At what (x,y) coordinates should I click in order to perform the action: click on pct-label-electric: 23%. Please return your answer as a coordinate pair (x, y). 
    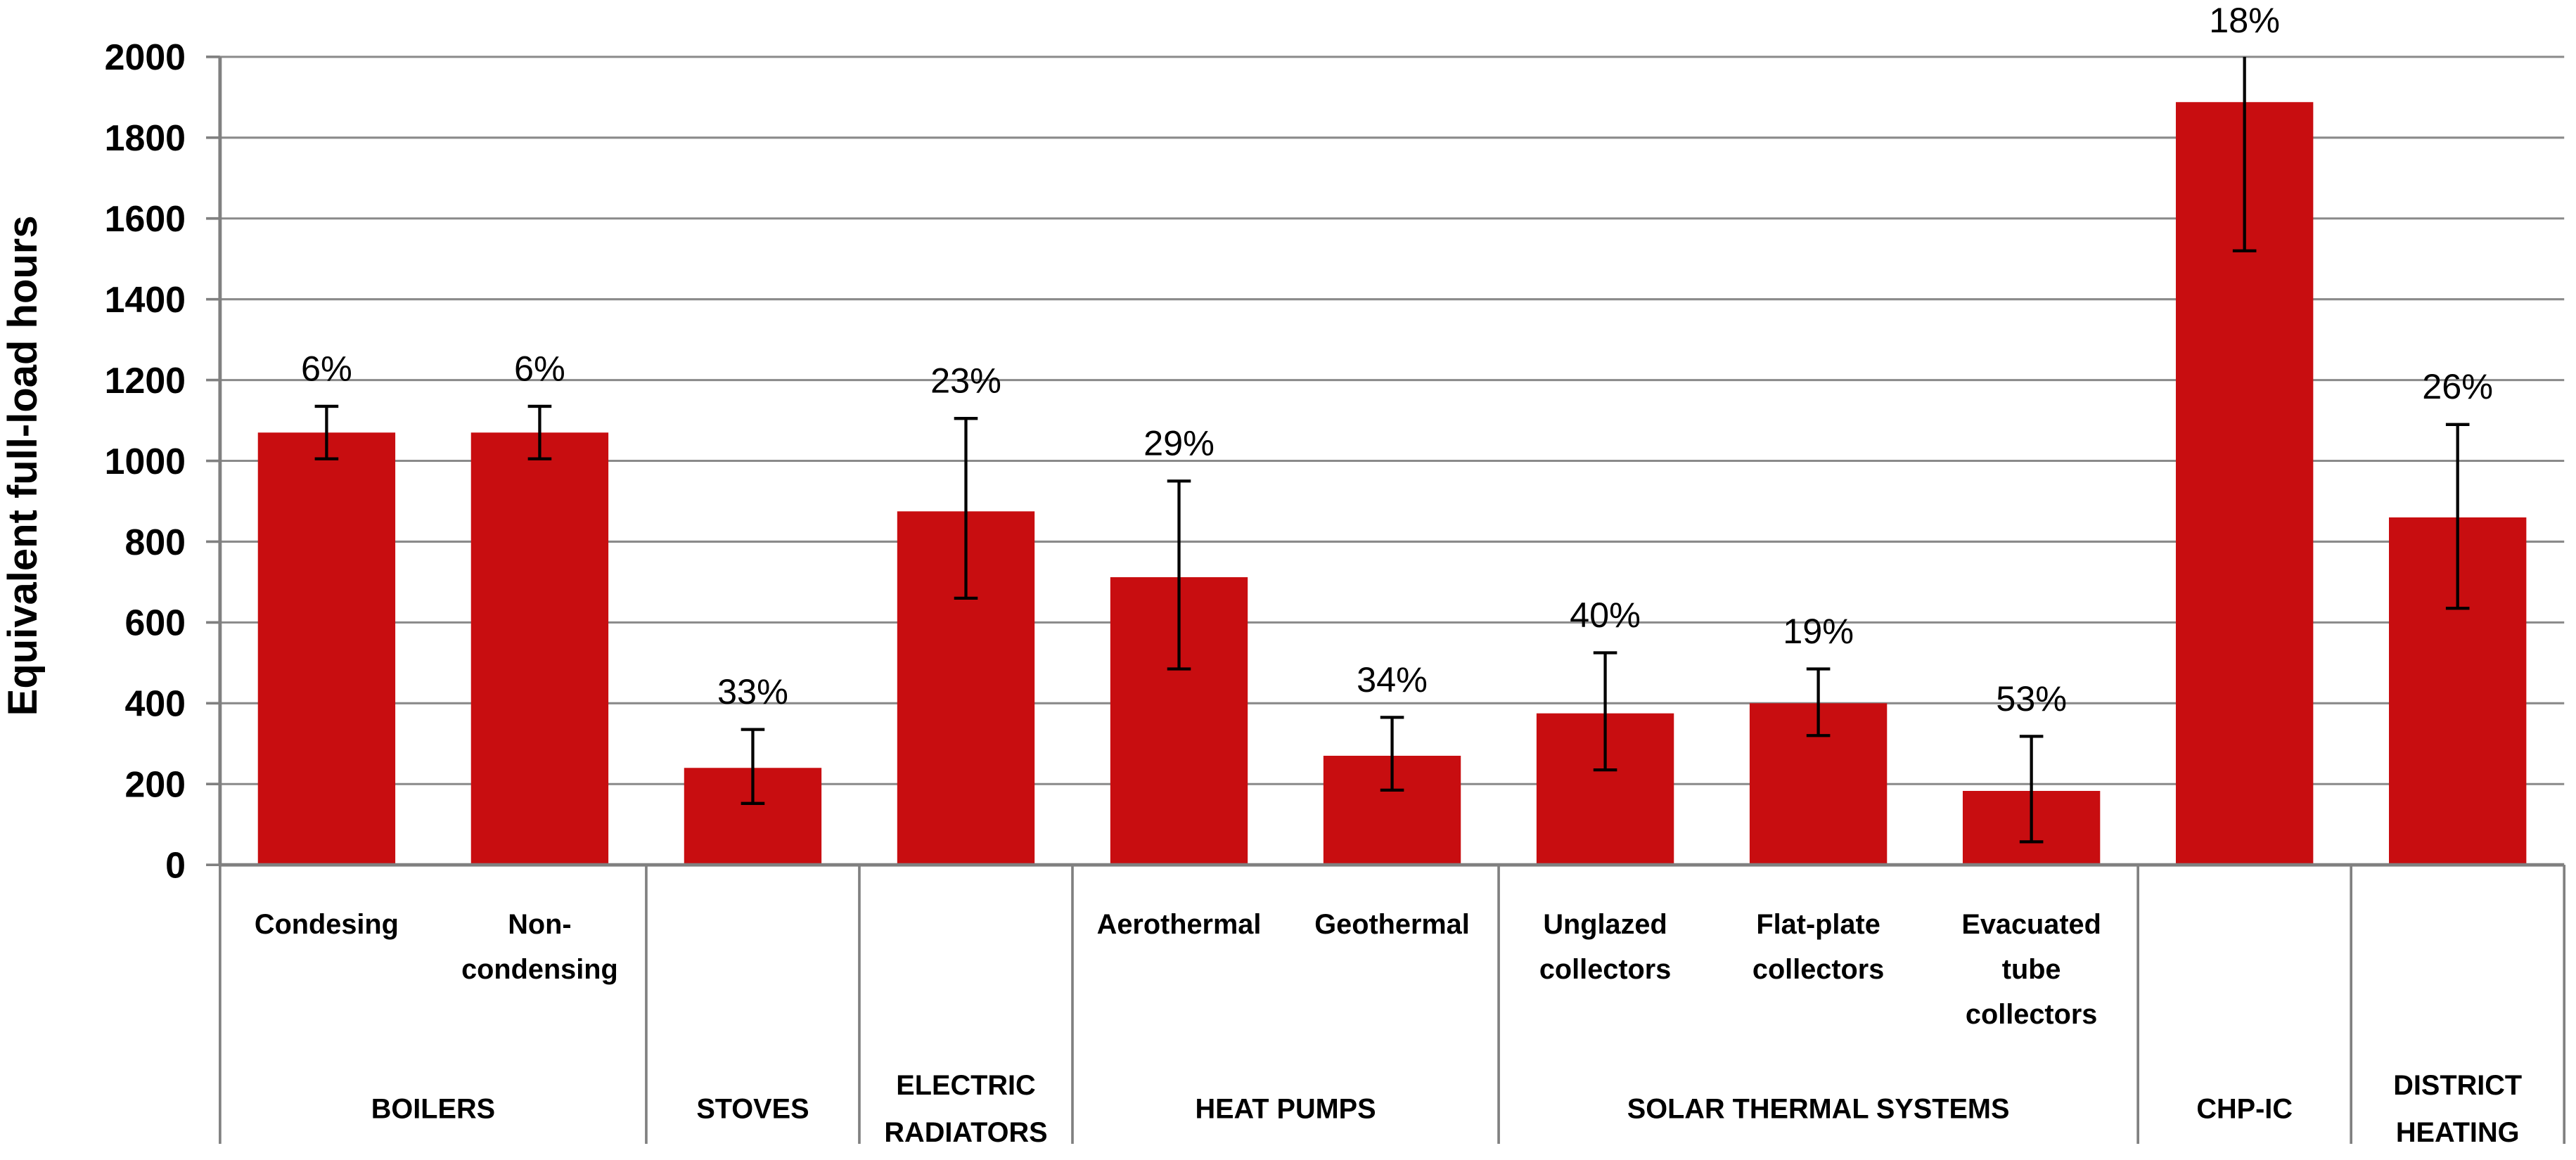
    Looking at the image, I should click on (965, 381).